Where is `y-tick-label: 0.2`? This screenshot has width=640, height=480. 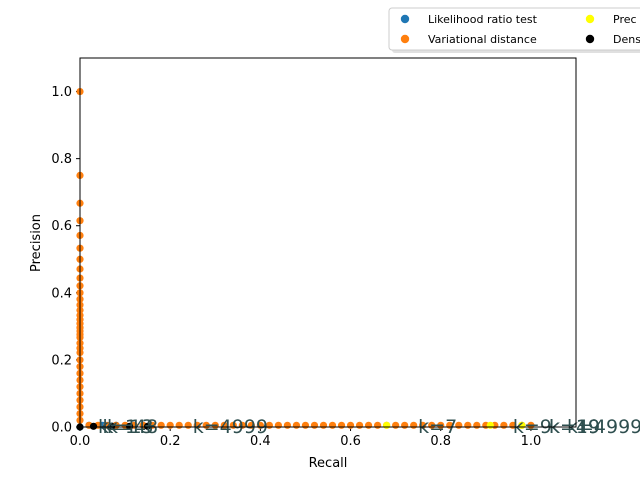 y-tick-label: 0.2 is located at coordinates (61, 360).